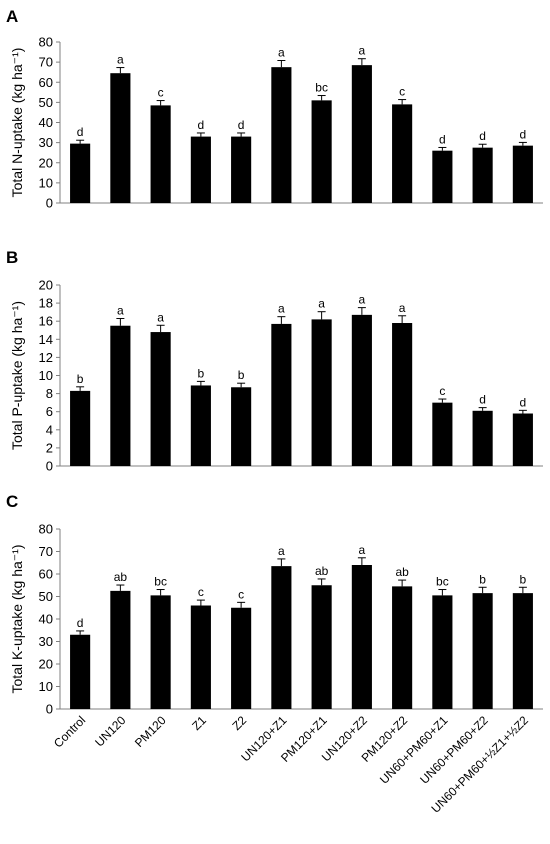 The width and height of the screenshot is (550, 844). I want to click on x-category-label: PM120, so click(150, 731).